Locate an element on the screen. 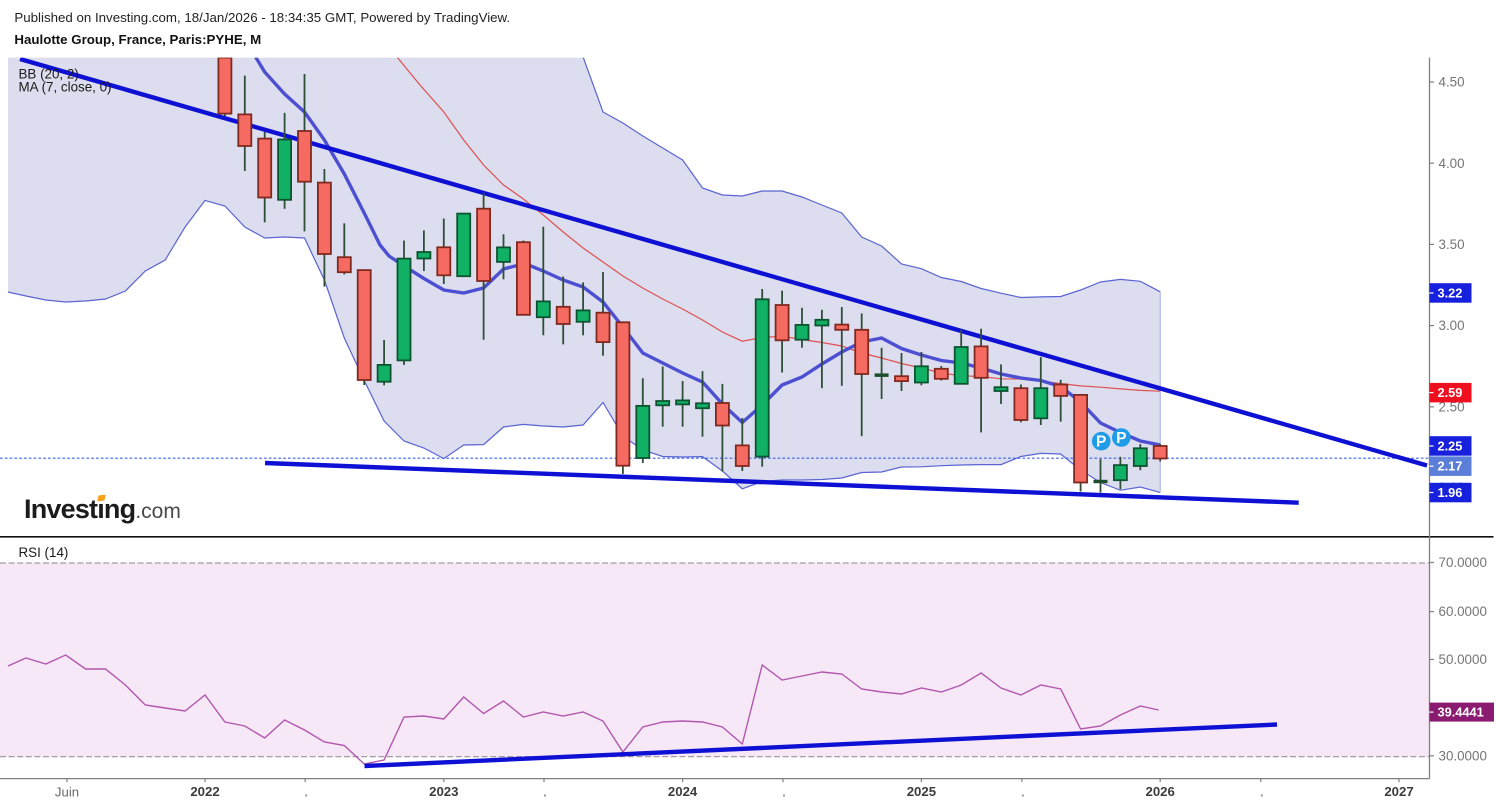 The width and height of the screenshot is (1500, 807). svg-text: MA (7, close, 0) is located at coordinates (65, 86).